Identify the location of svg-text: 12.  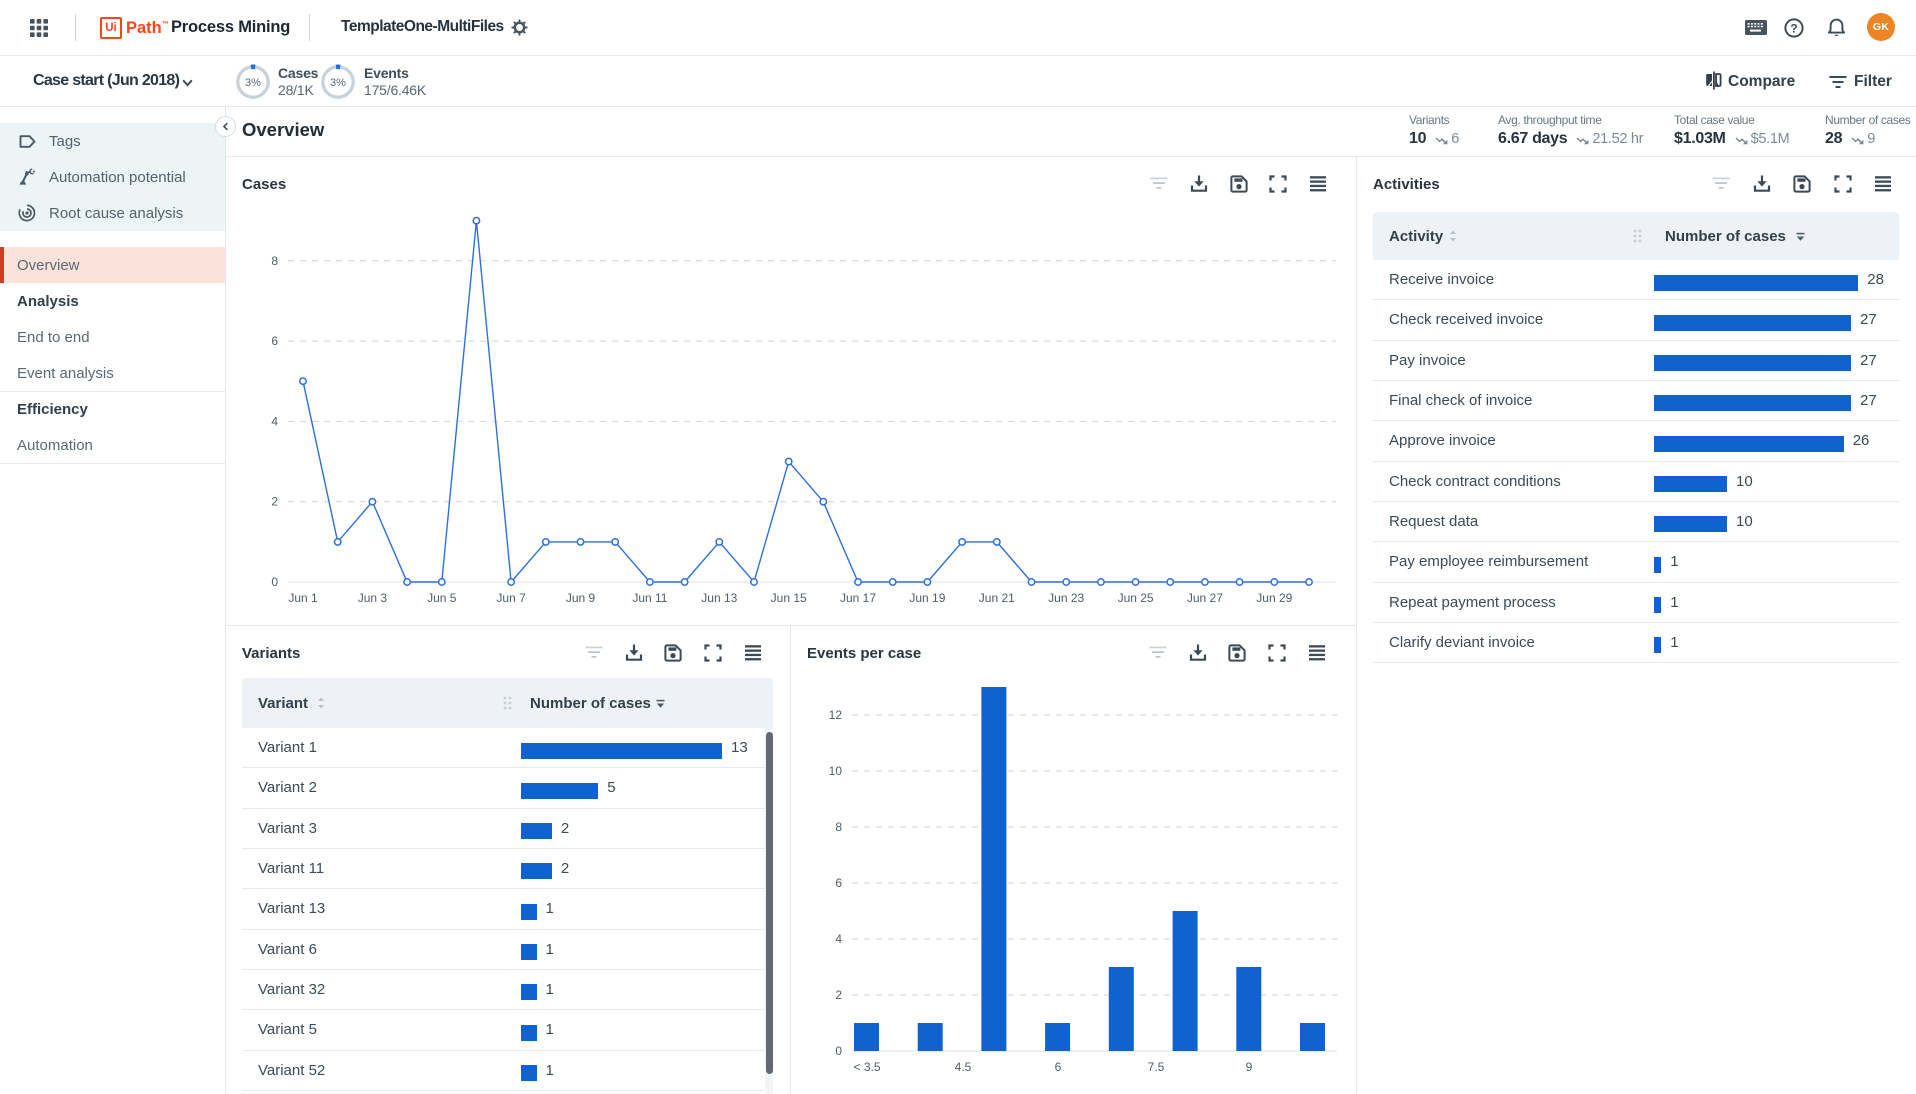
(836, 715).